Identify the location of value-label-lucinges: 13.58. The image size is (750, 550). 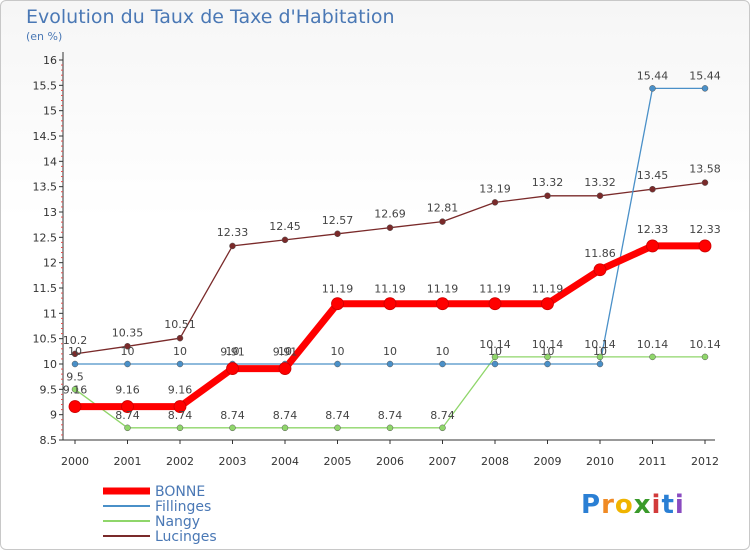
(705, 169).